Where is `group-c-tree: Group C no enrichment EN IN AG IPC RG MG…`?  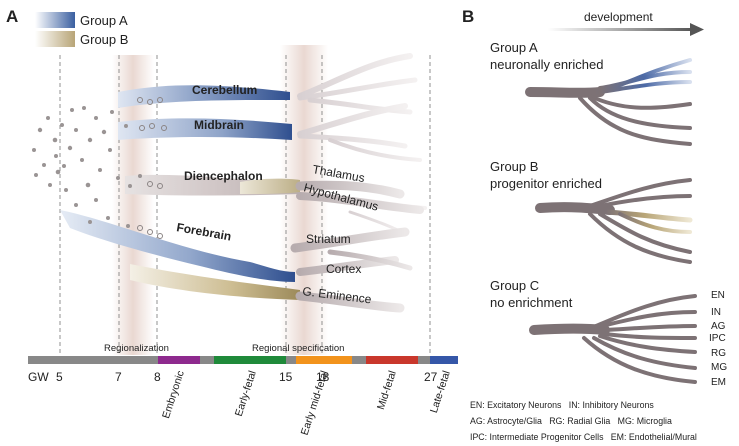
group-c-tree: Group C no enrichment EN IN AG IPC RG MG… is located at coordinates (608, 333).